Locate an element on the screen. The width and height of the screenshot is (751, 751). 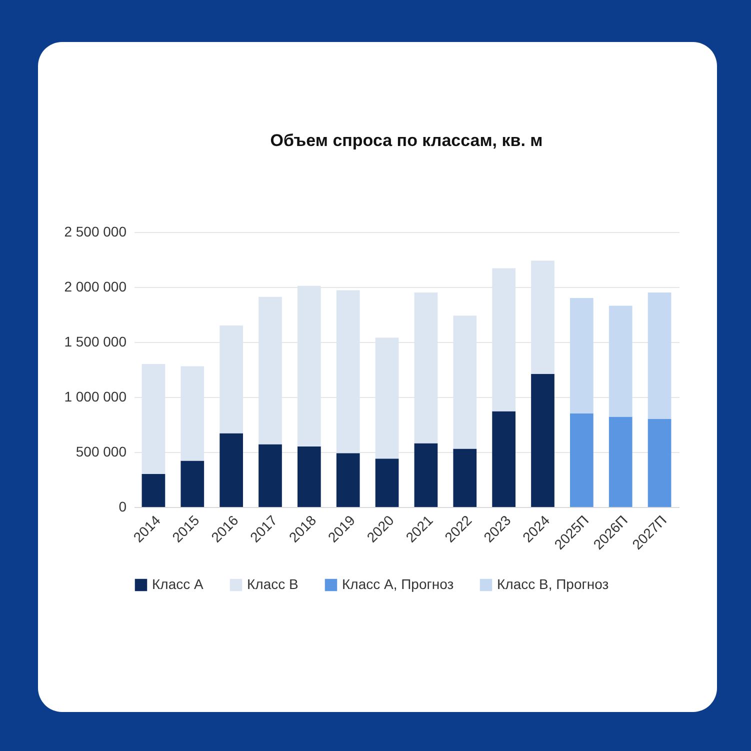
y-tick-label: 2 000 000 is located at coordinates (95, 286).